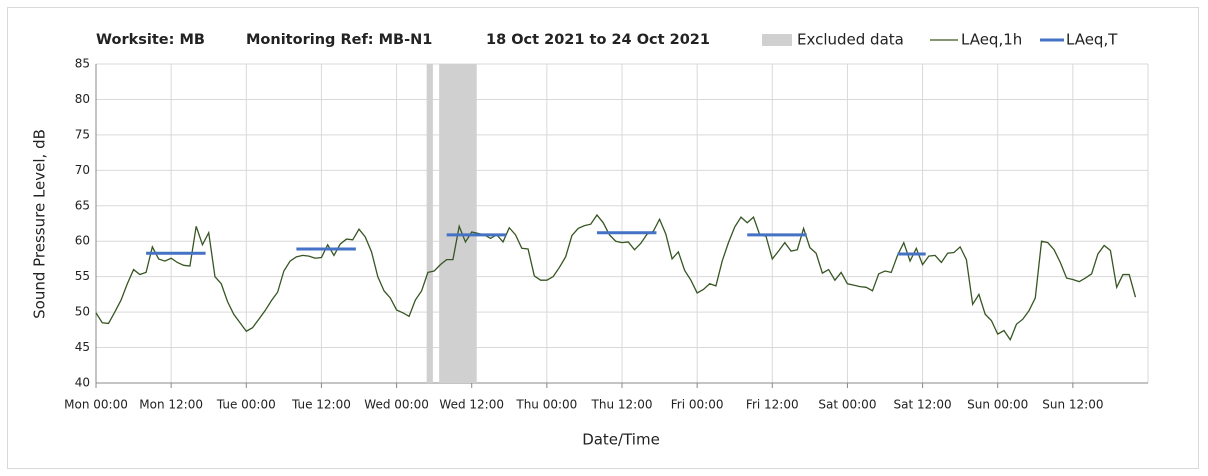 This screenshot has height=476, width=1208. What do you see at coordinates (396, 405) in the screenshot?
I see `x-tick-label: Wed 00:00` at bounding box center [396, 405].